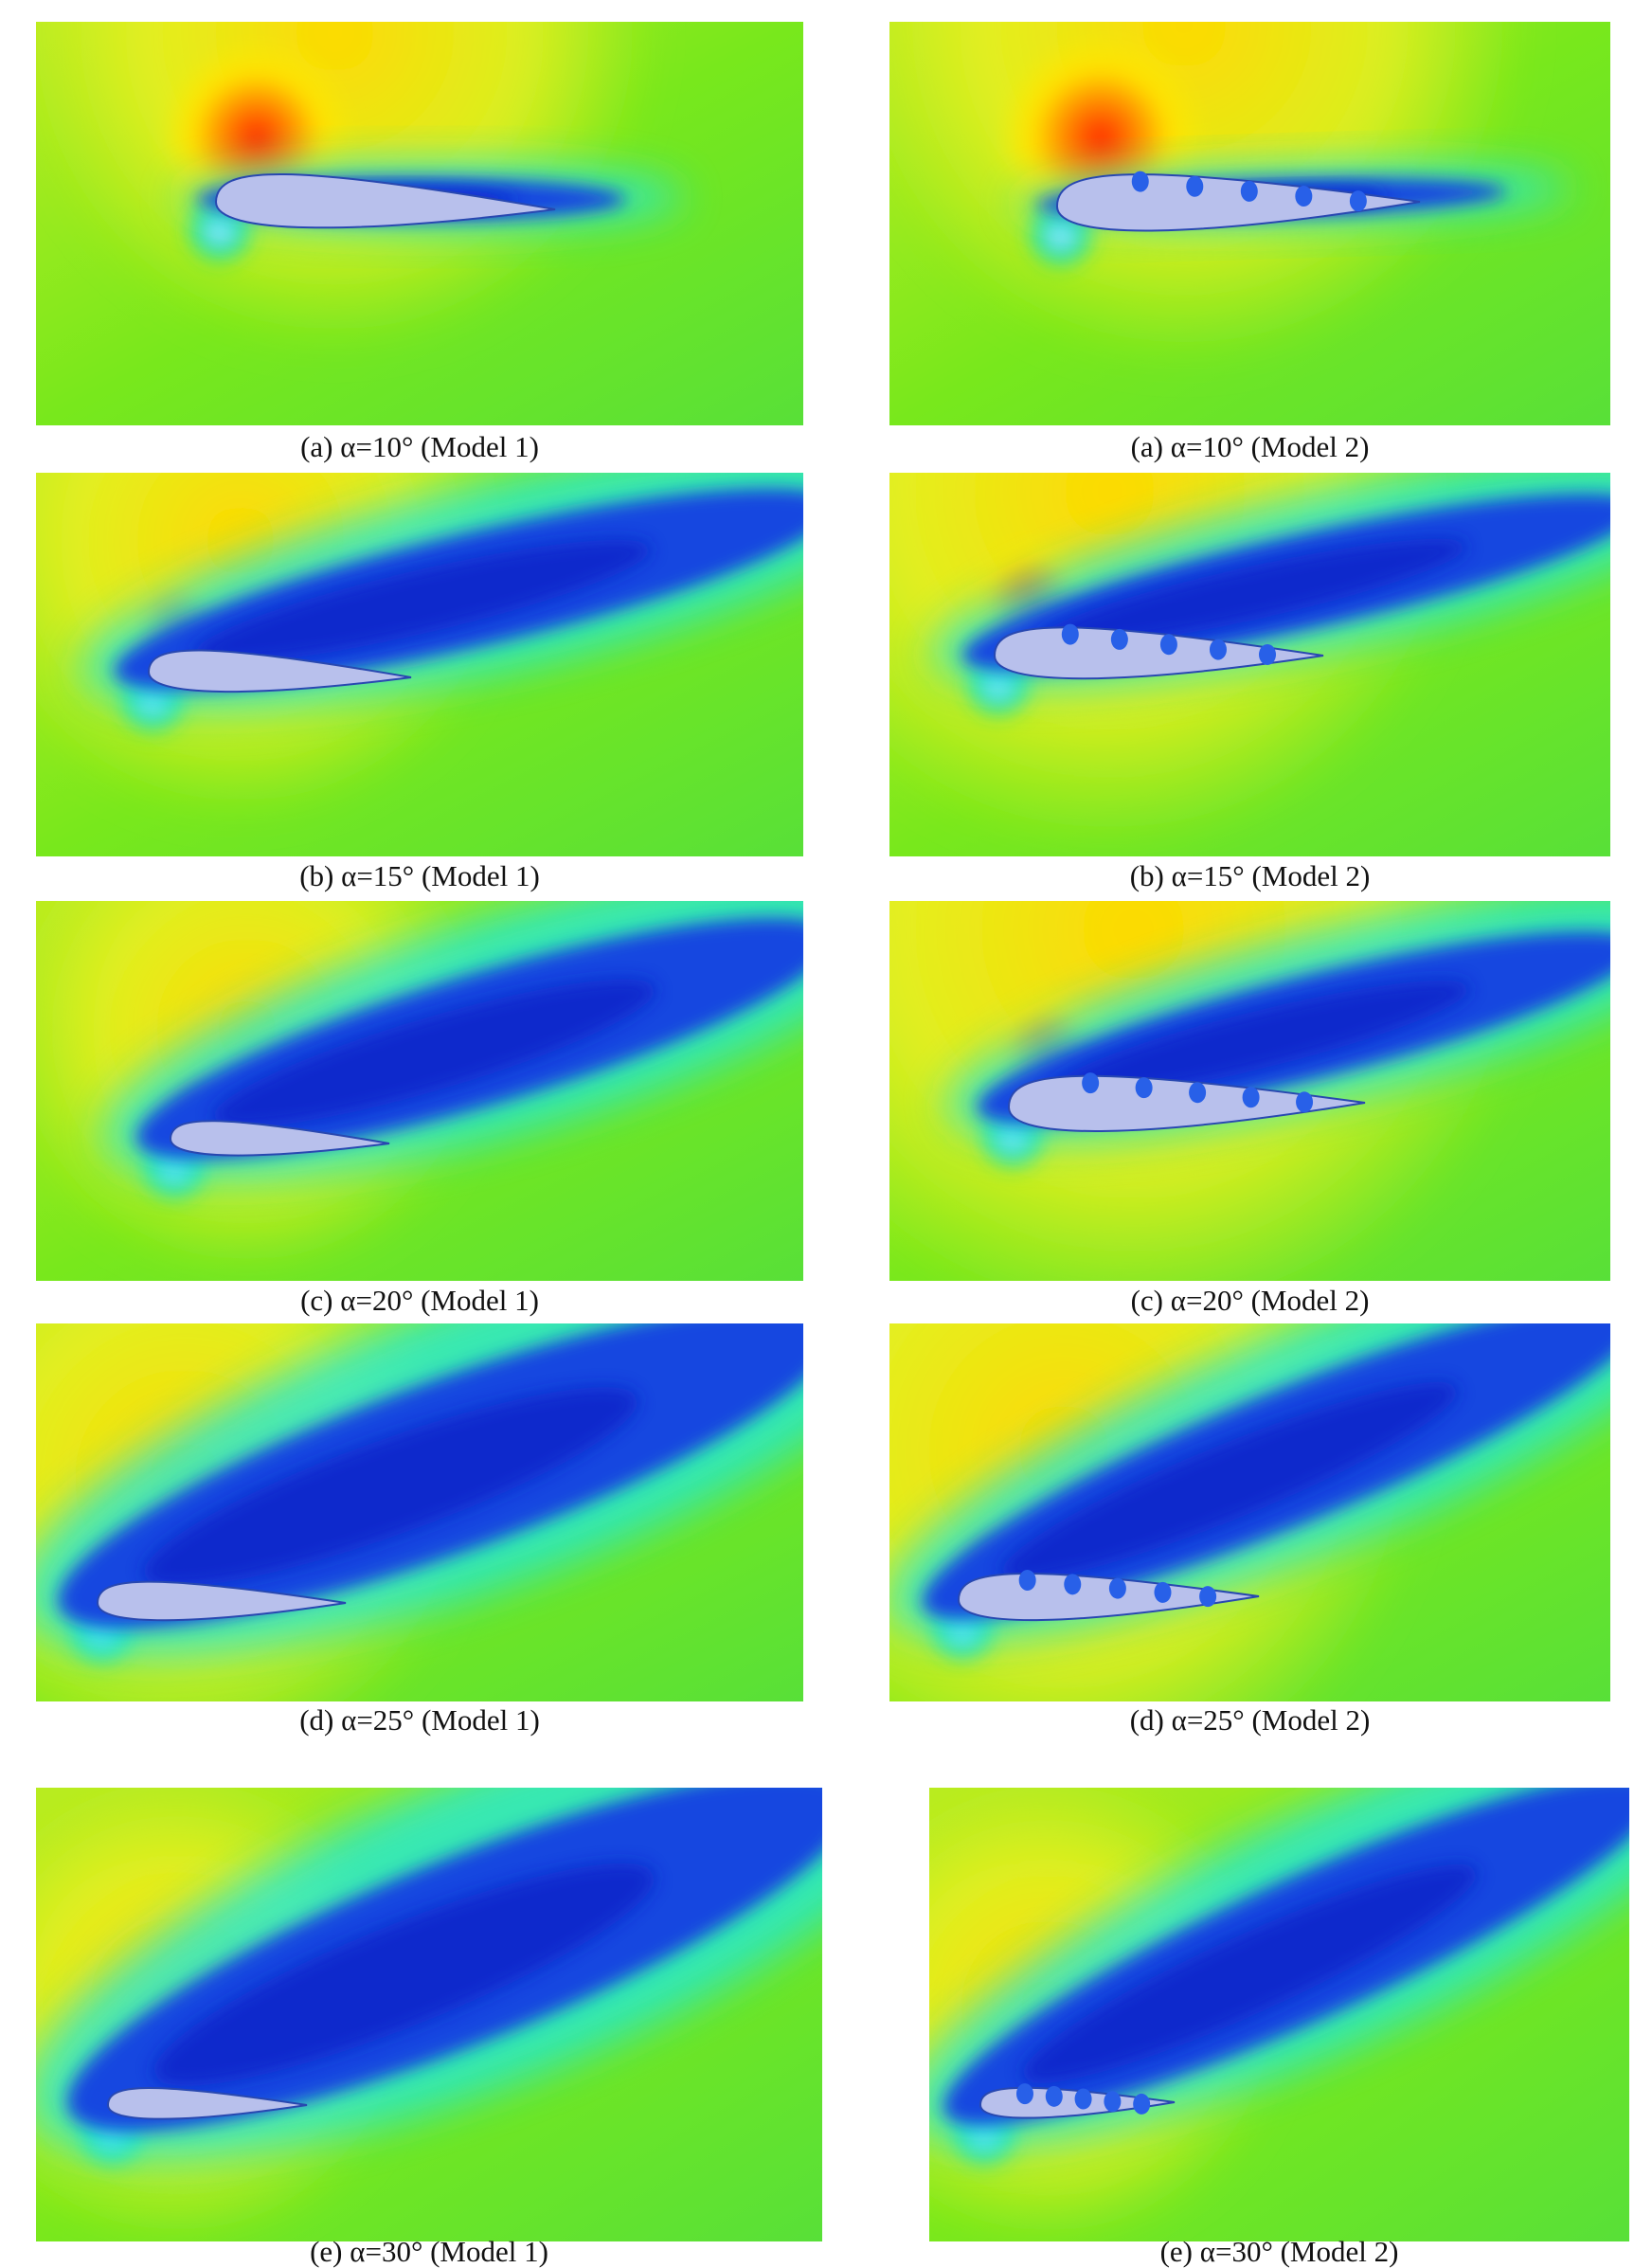 This screenshot has width=1652, height=2268. Describe the element at coordinates (419, 1300) in the screenshot. I see `caption: (c) α=20° (Model 1)` at that location.